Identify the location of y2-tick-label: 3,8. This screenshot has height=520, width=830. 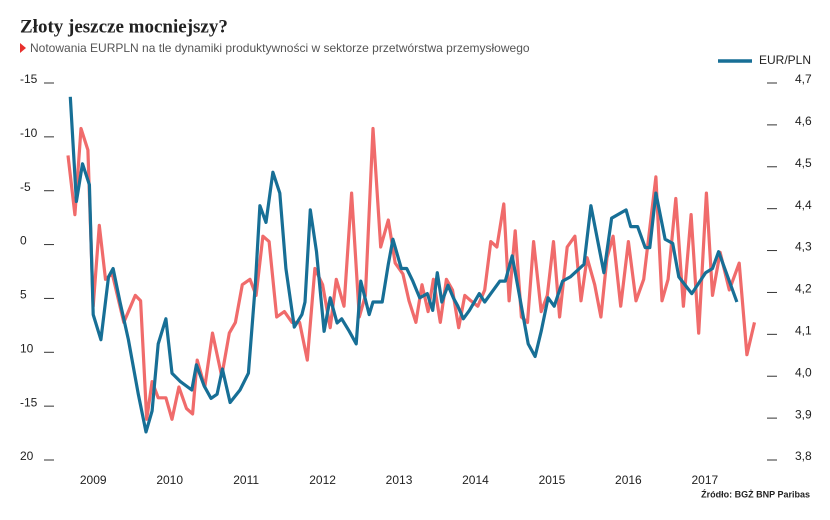
(803, 456).